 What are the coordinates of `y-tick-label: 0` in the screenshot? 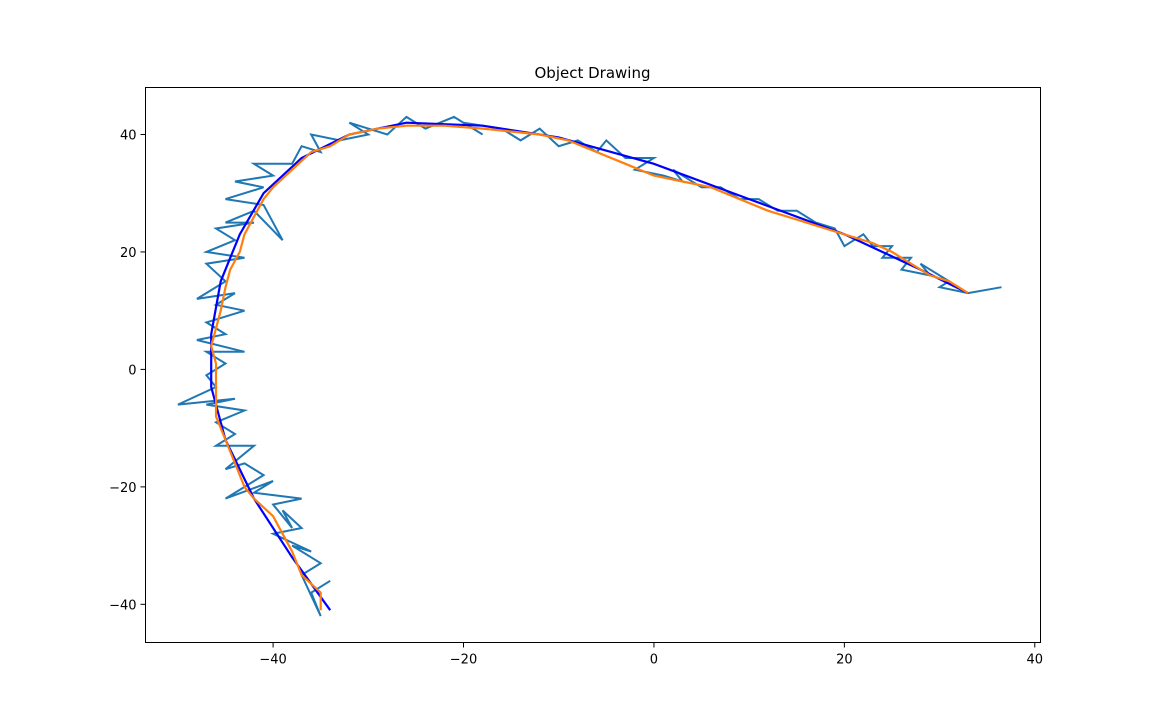 It's located at (132, 370).